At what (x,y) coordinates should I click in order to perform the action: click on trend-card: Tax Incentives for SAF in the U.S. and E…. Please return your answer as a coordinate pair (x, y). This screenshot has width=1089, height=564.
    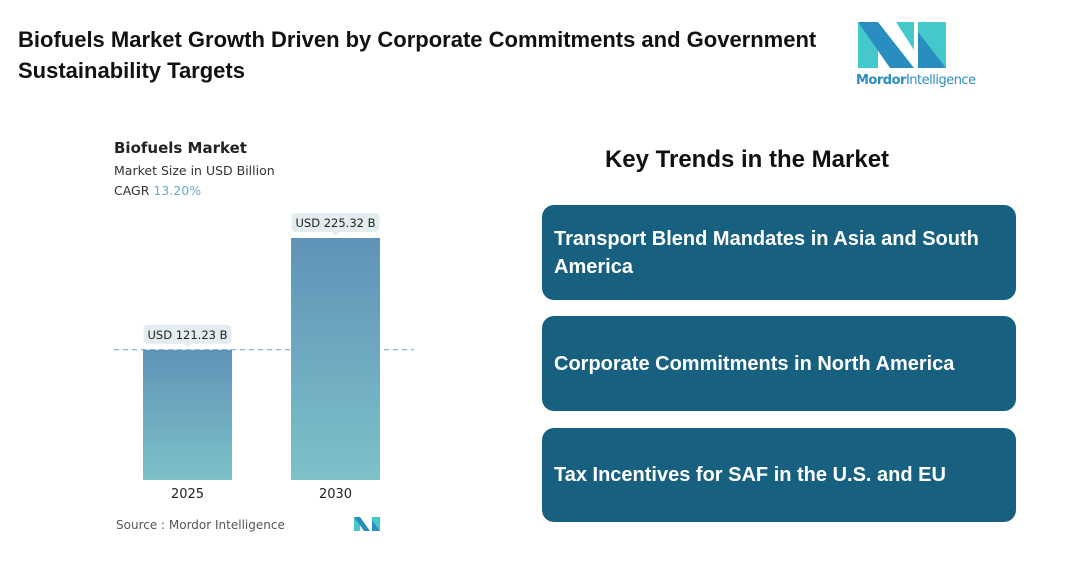
    Looking at the image, I should click on (779, 475).